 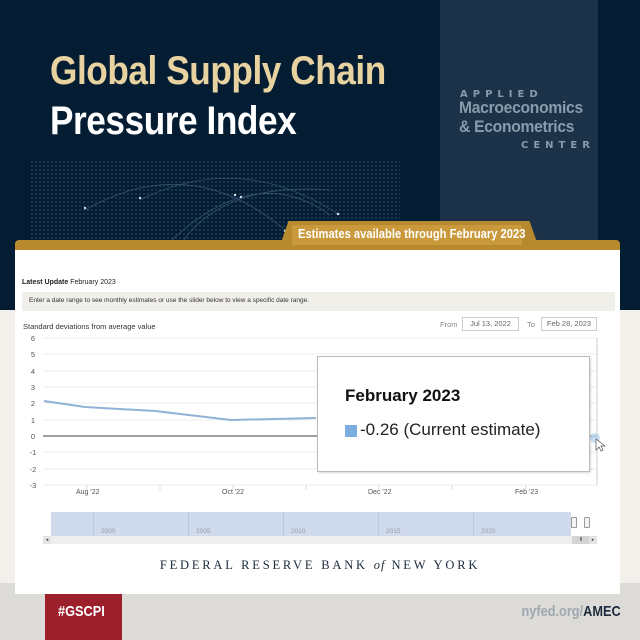 What do you see at coordinates (318, 301) in the screenshot?
I see `instructions-bar` at bounding box center [318, 301].